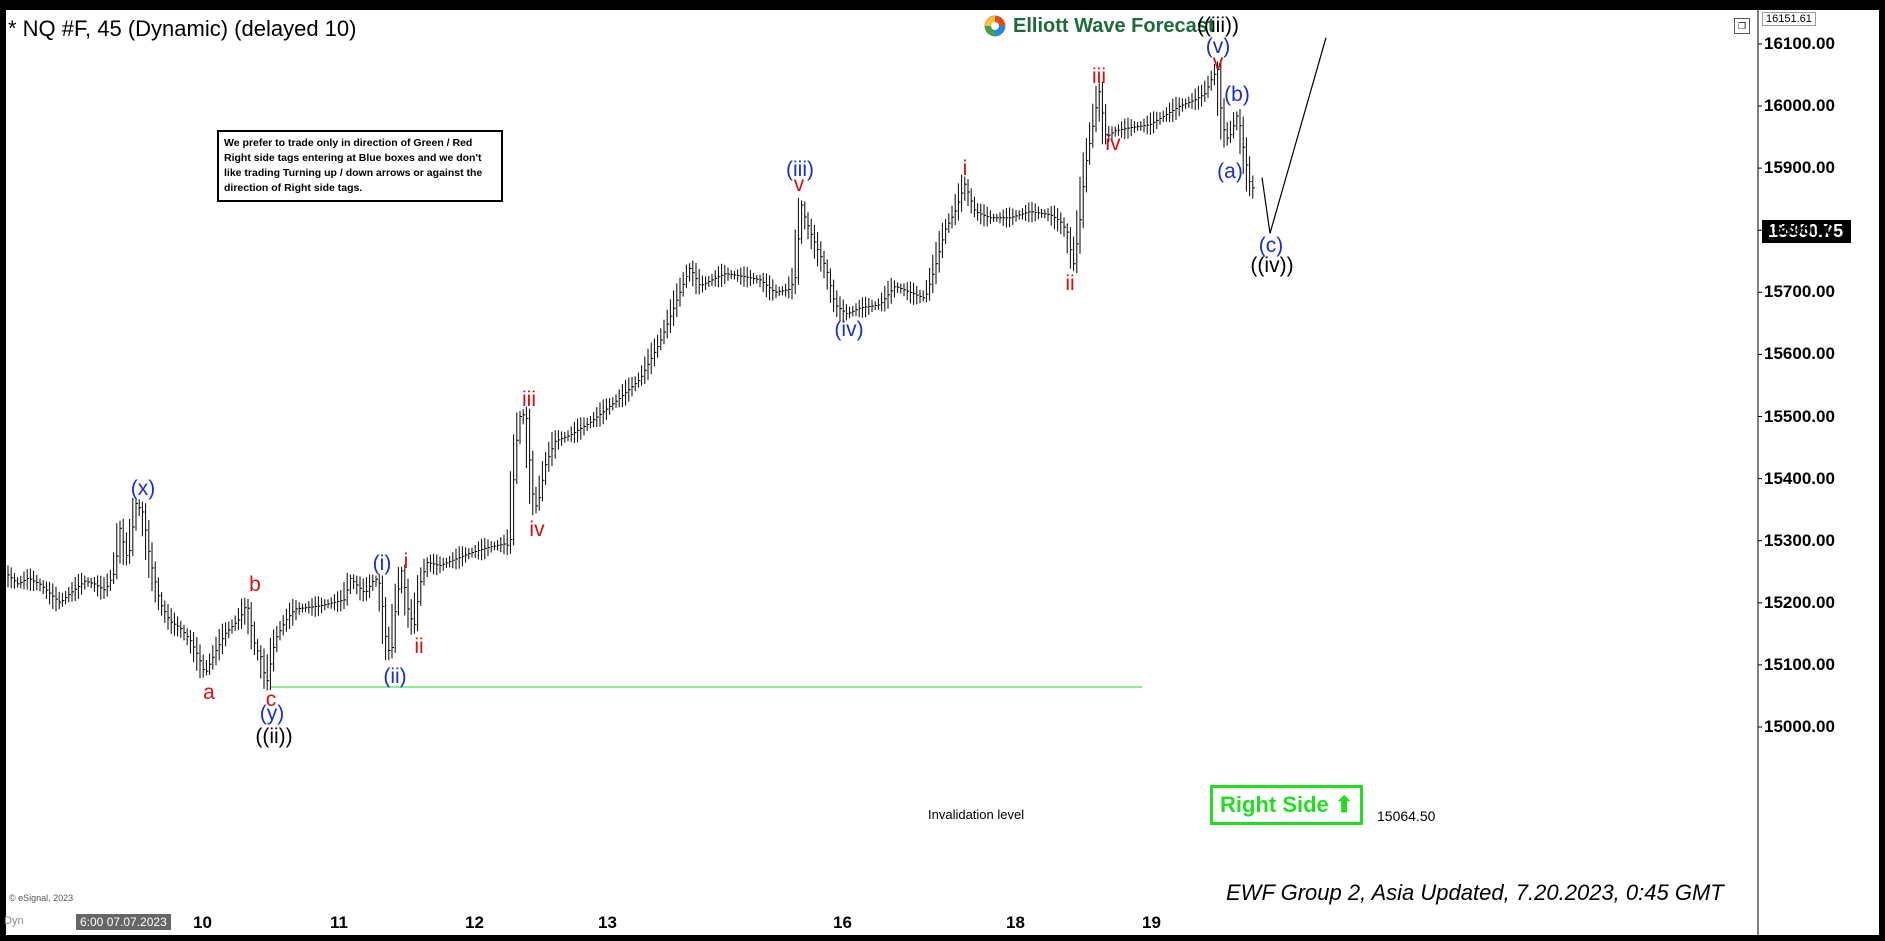  What do you see at coordinates (271, 700) in the screenshot?
I see `wave-label: c` at bounding box center [271, 700].